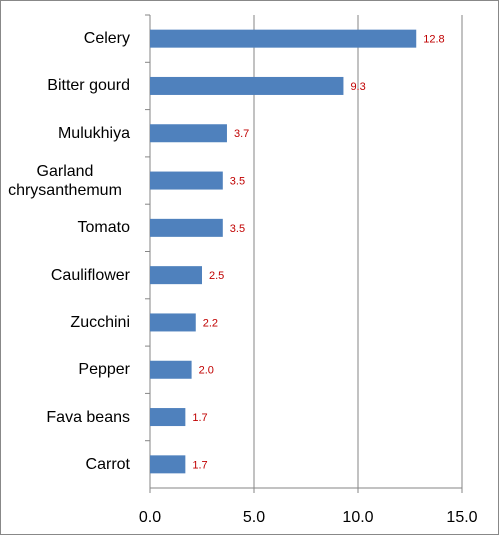  Describe the element at coordinates (216, 276) in the screenshot. I see `value-label: 2.5` at that location.